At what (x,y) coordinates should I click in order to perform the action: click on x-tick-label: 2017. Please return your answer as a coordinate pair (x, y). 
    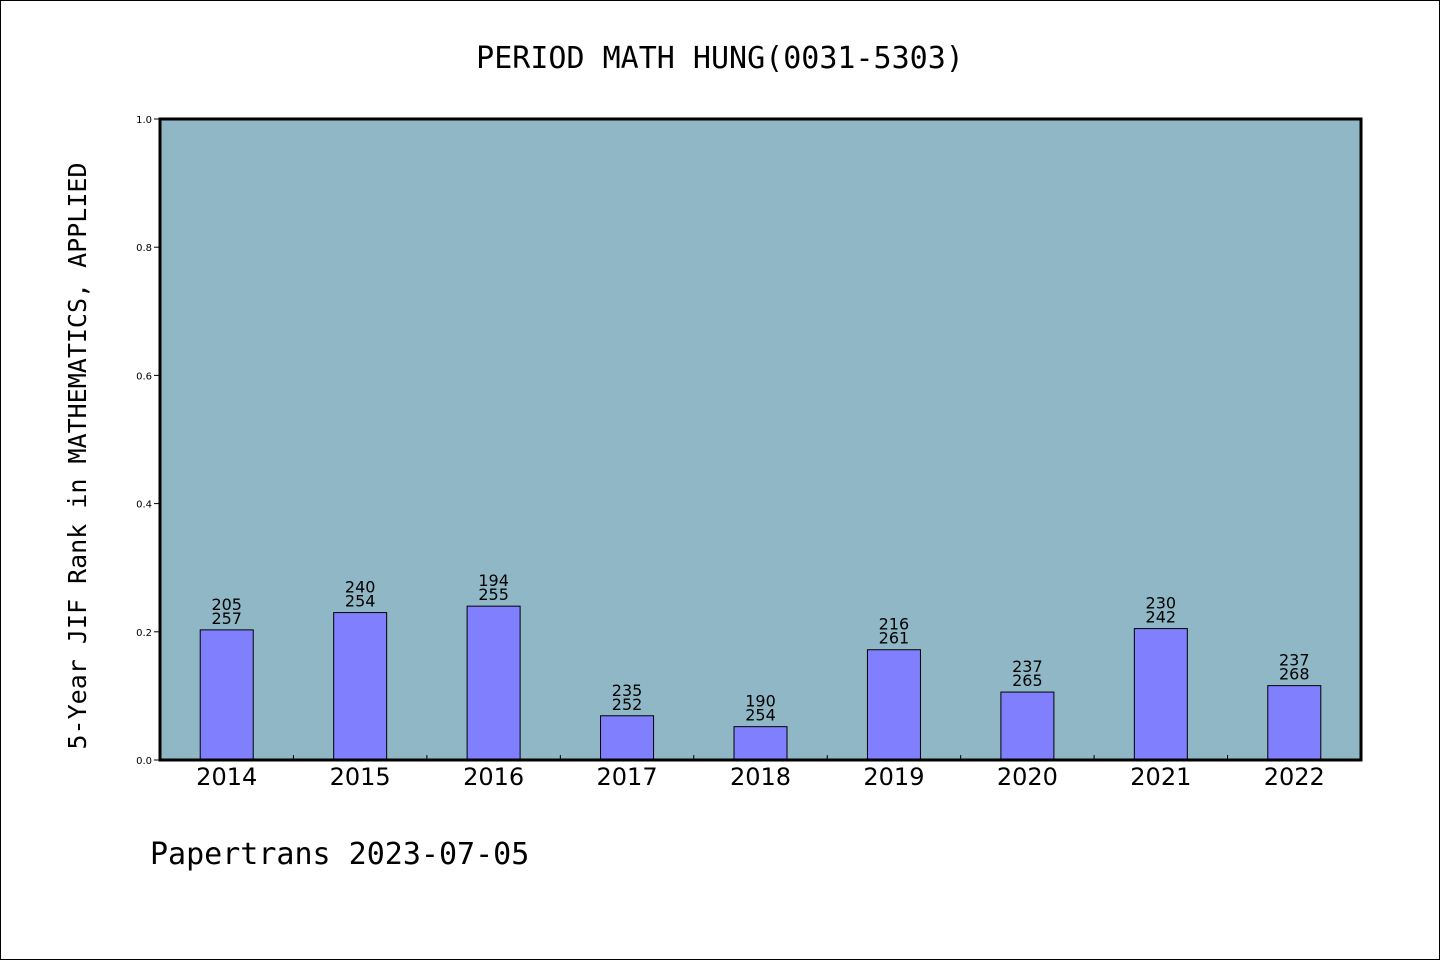
    Looking at the image, I should click on (627, 777).